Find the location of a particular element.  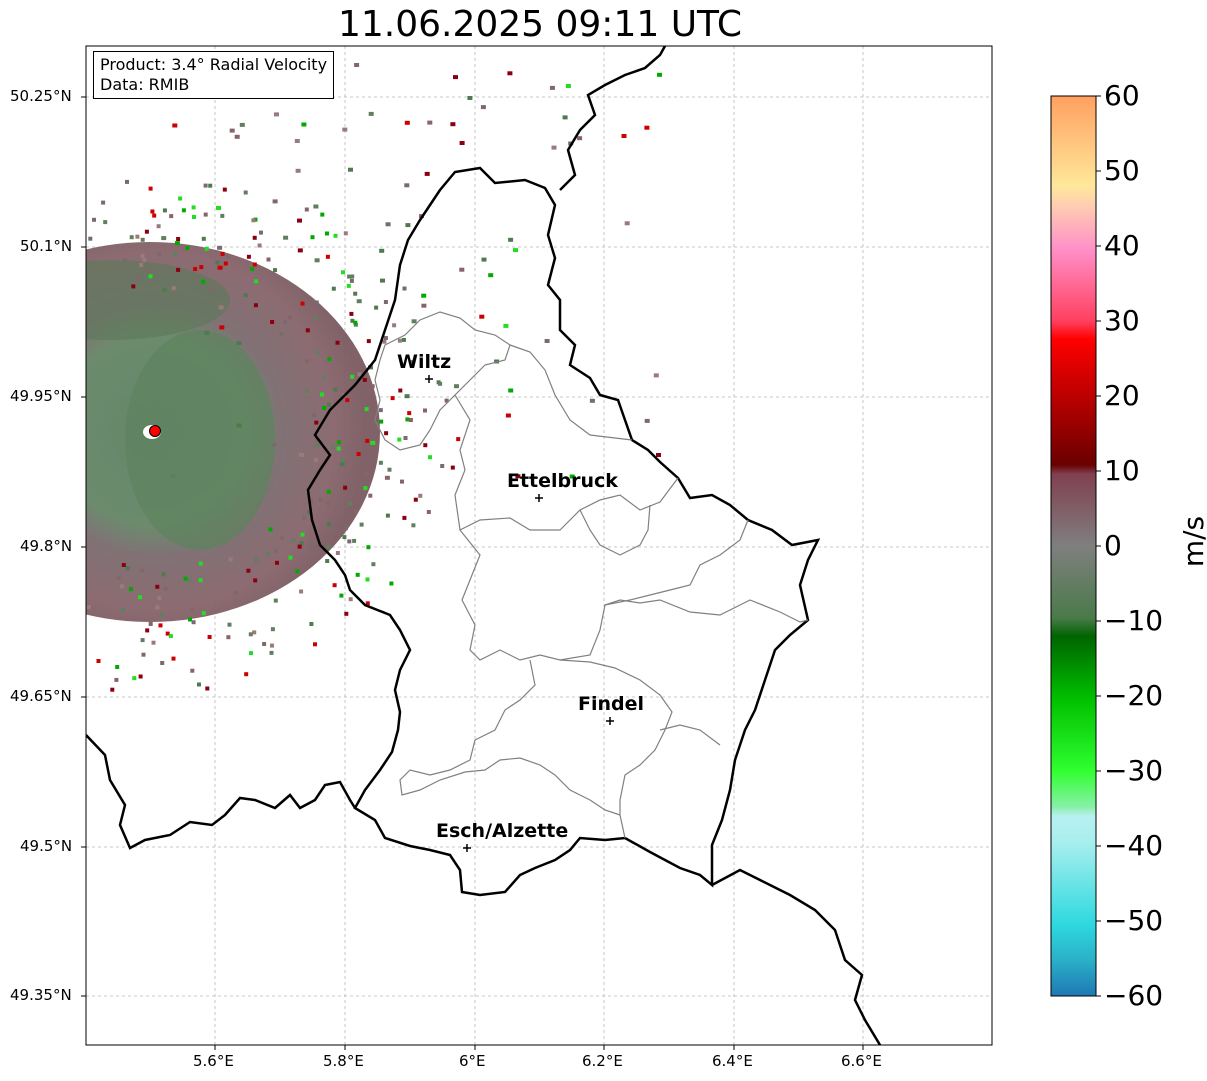

colorbar-tick-label: 30 is located at coordinates (1122, 320).